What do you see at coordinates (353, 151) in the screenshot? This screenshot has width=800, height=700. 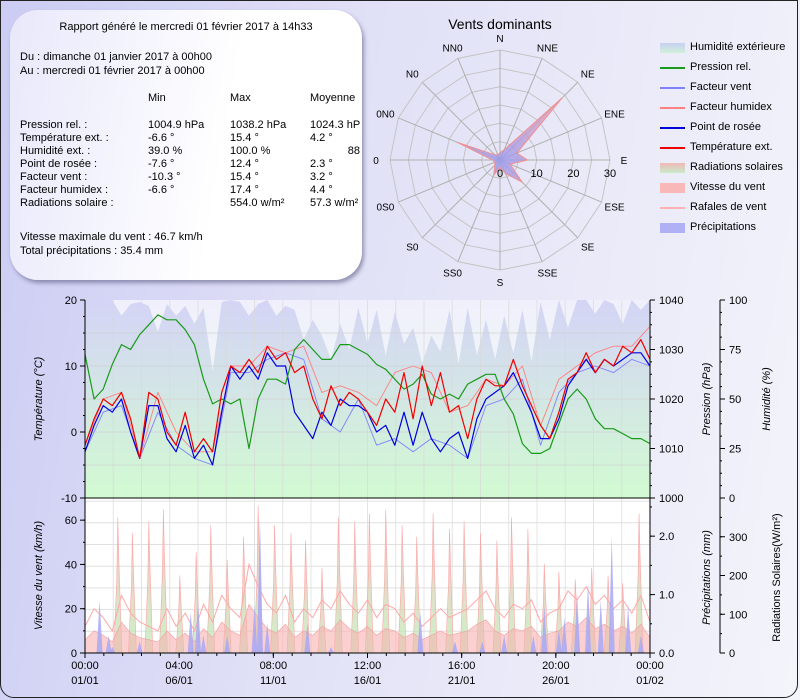 I see `row-mean: 88` at bounding box center [353, 151].